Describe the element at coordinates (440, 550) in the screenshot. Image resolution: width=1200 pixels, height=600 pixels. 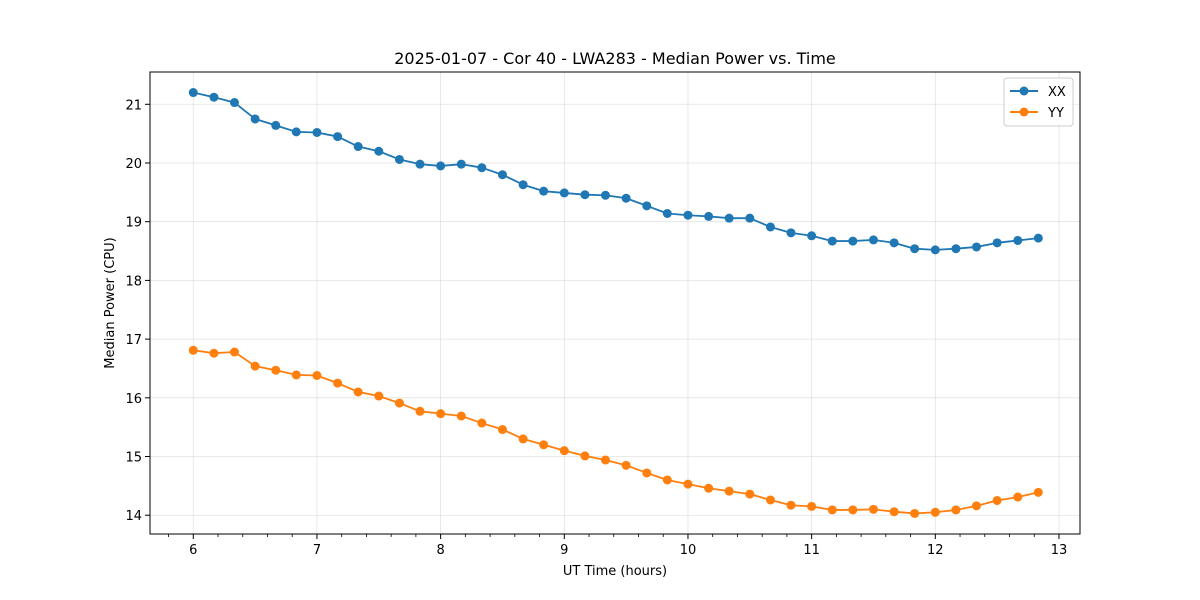
I see `x-tick-label: 8` at that location.